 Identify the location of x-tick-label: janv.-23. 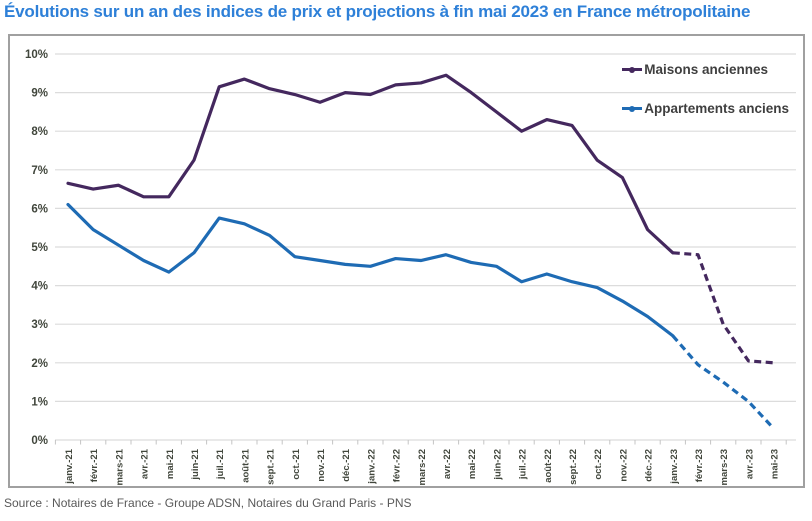
(674, 467).